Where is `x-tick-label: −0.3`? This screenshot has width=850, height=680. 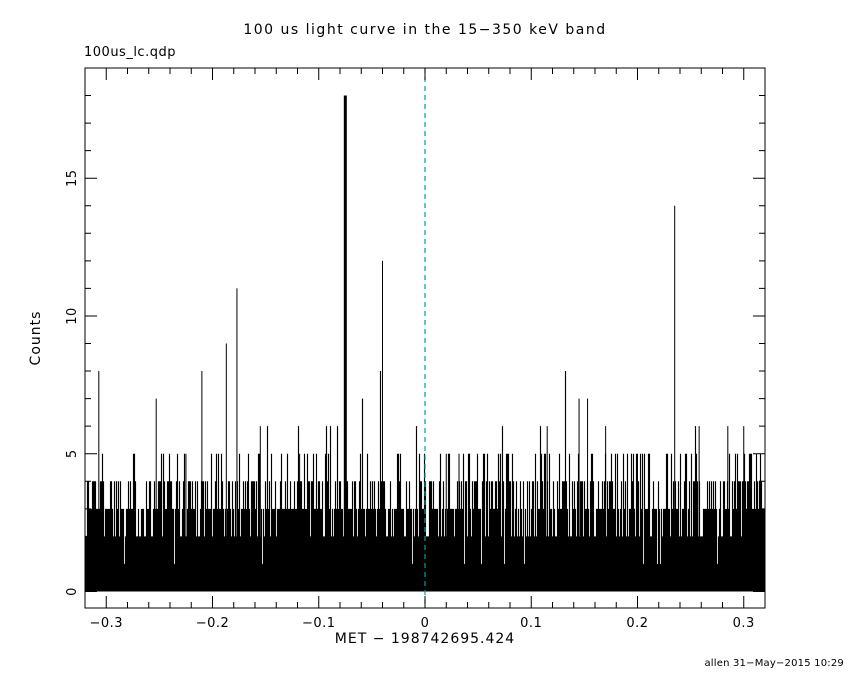 x-tick-label: −0.3 is located at coordinates (106, 623).